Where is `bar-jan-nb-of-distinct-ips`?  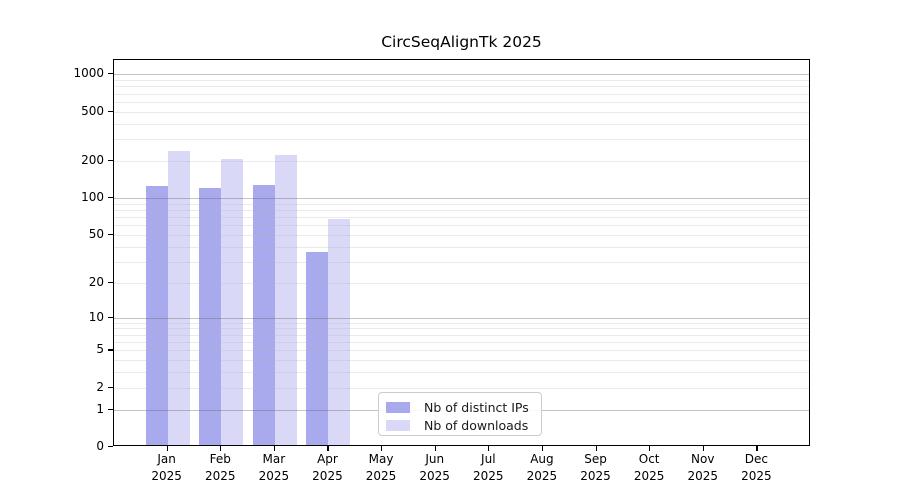 bar-jan-nb-of-distinct-ips is located at coordinates (156, 315).